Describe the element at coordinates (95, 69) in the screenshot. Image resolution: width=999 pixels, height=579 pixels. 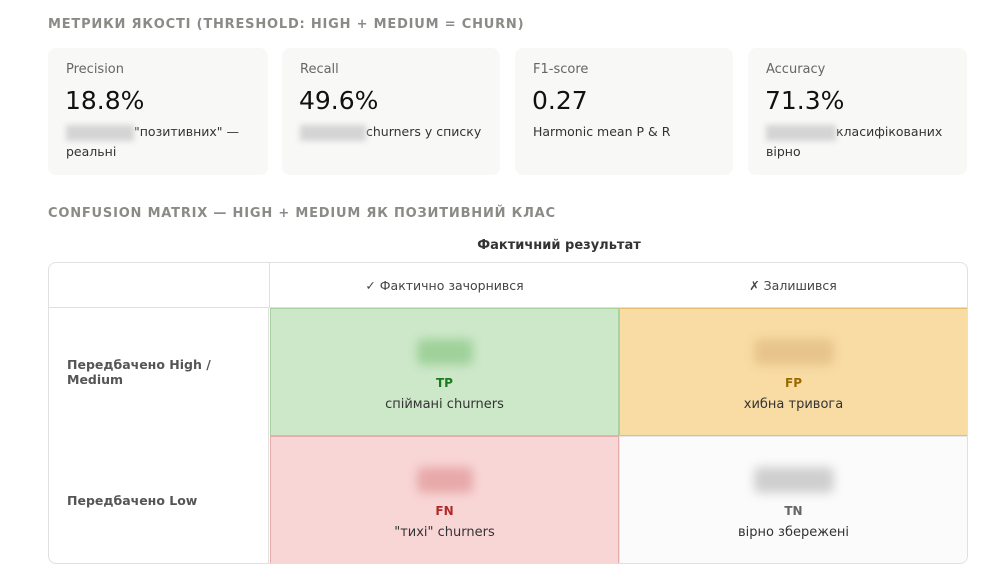
I see `metric-label: Precision` at that location.